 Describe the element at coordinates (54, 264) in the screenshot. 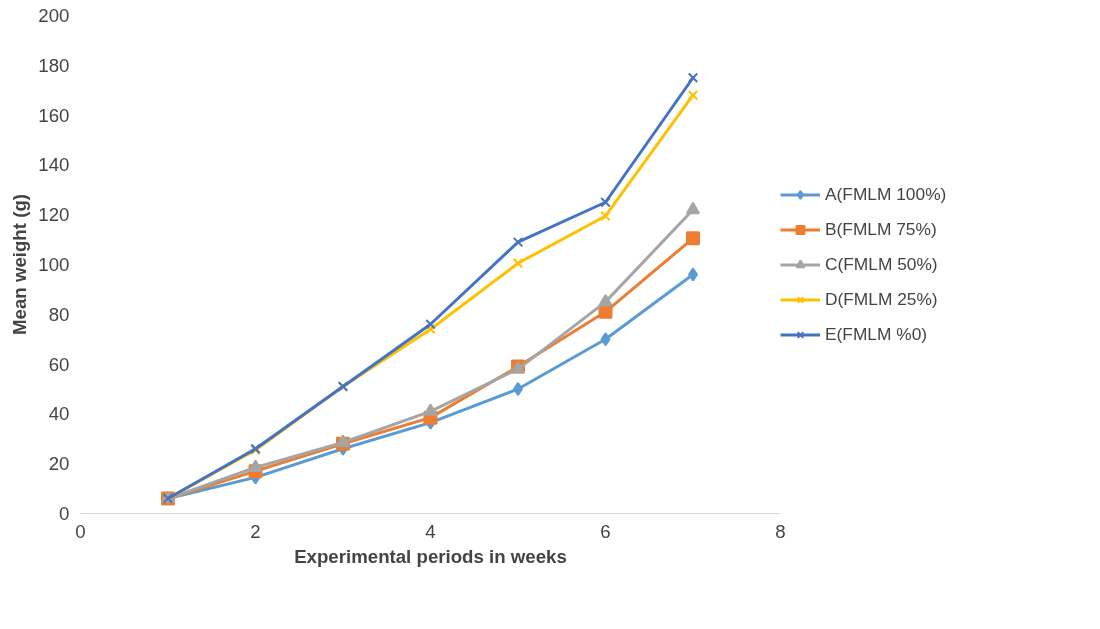

I see `y-tick-label: 100` at that location.